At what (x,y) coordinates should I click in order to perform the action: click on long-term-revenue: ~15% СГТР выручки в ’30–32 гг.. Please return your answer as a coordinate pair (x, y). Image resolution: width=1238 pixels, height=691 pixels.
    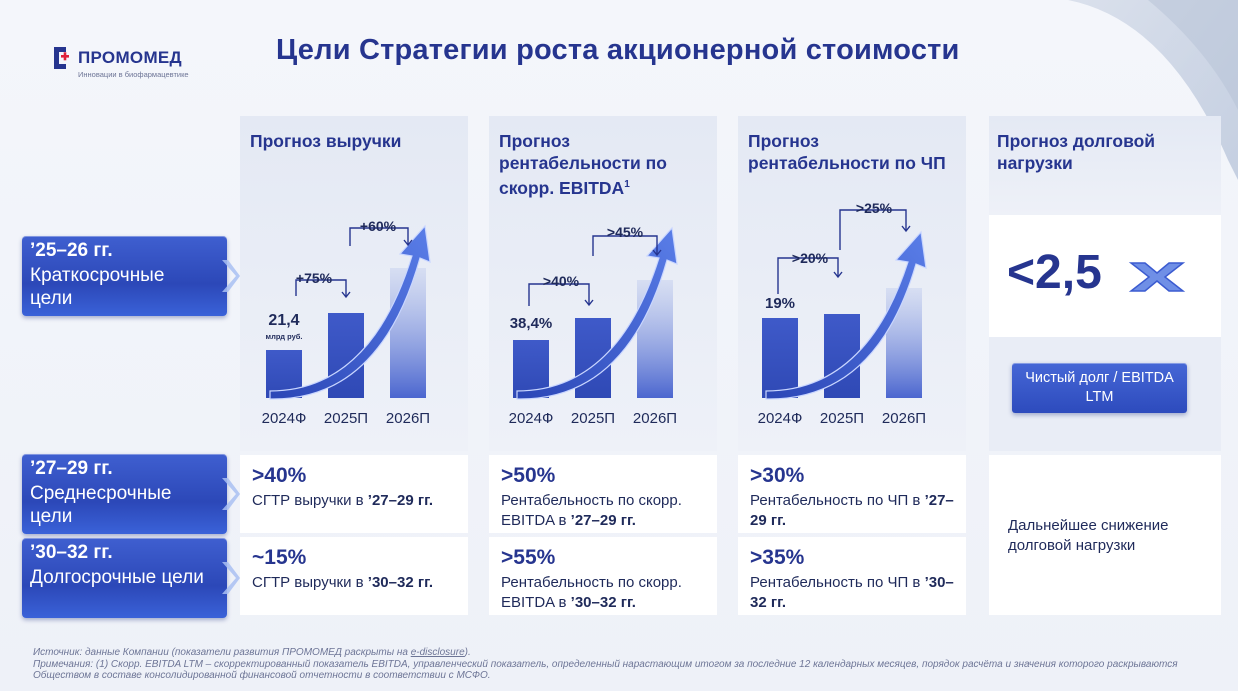
    Looking at the image, I should click on (354, 576).